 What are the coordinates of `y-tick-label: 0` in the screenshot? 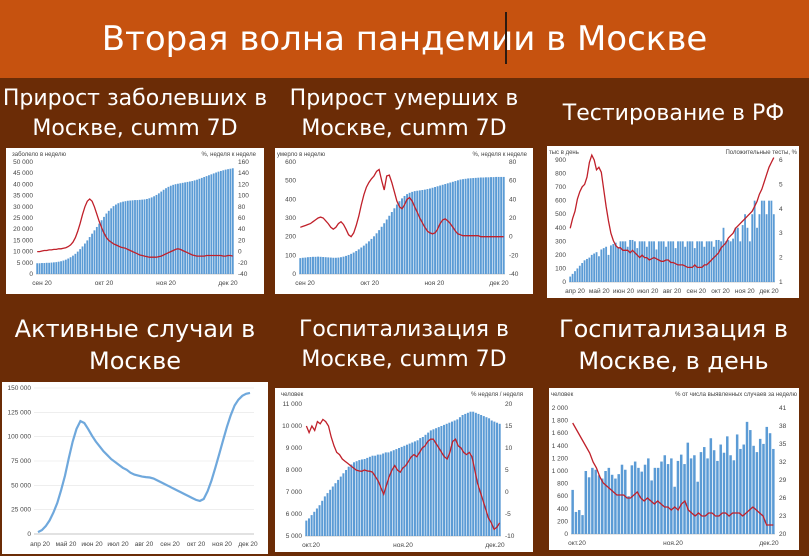 It's located at (29, 534).